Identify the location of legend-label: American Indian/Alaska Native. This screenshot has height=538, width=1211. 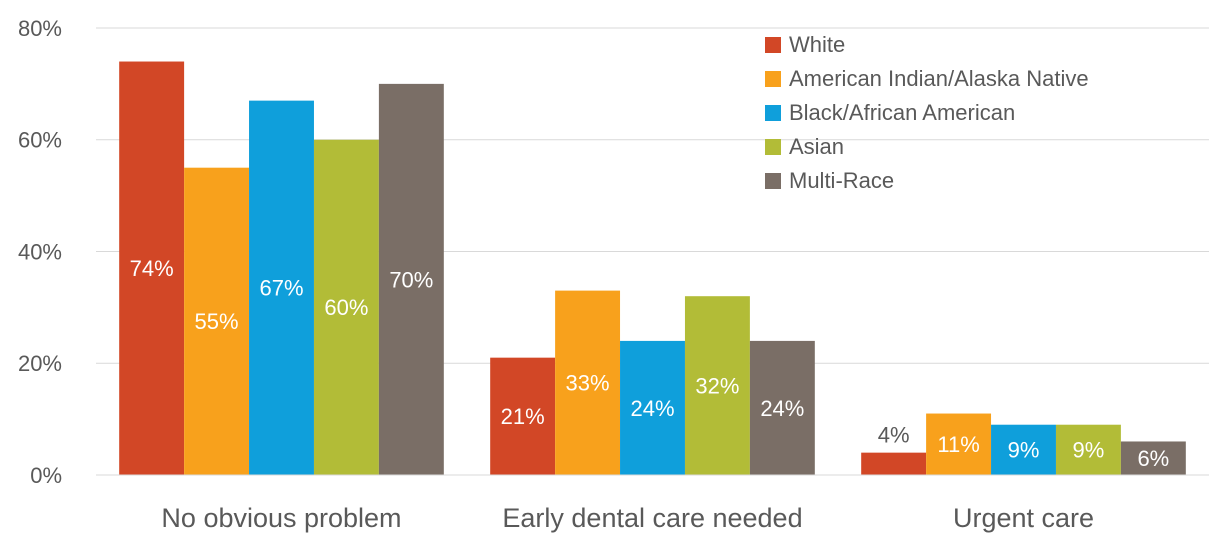
(939, 78).